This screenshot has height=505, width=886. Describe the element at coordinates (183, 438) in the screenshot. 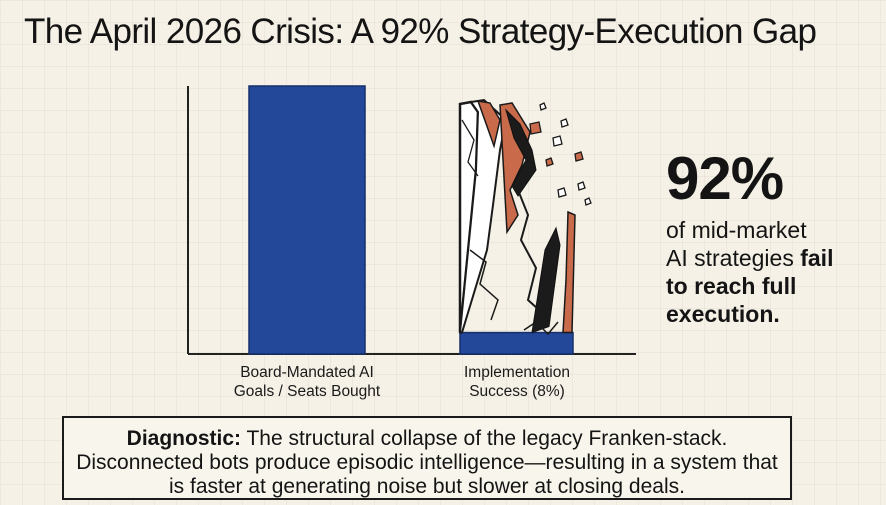

I see `diagnostic-label: Diagnostic:` at that location.